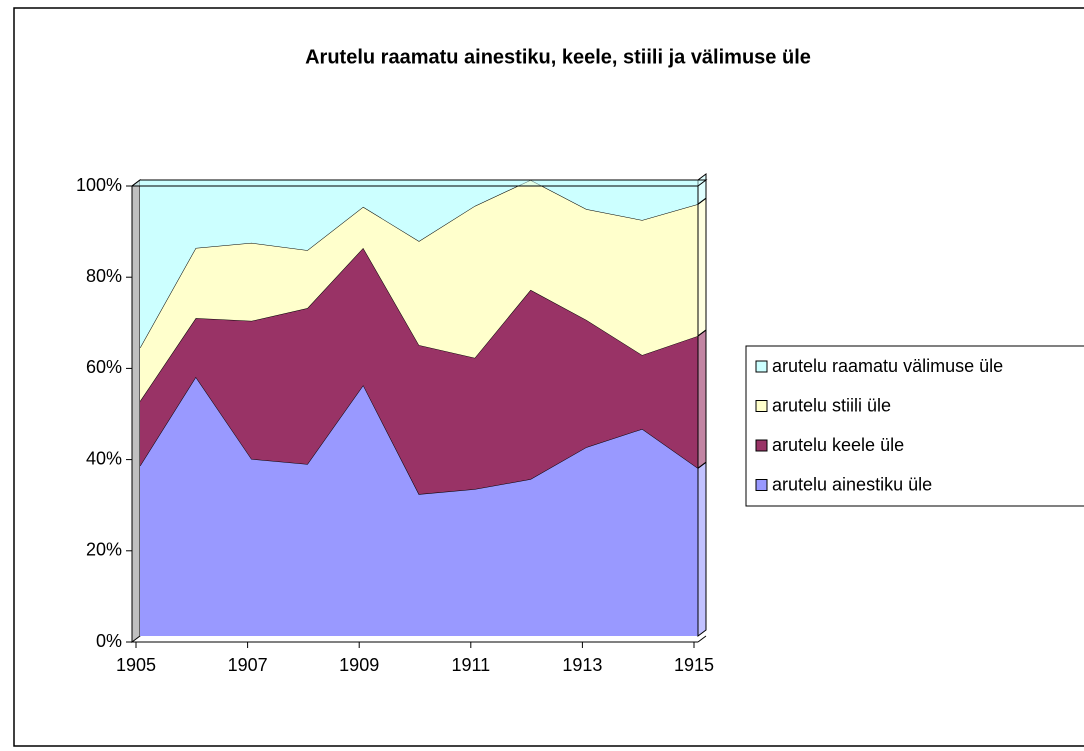 The image size is (1084, 751). I want to click on y-tick-label: 100%, so click(99, 185).